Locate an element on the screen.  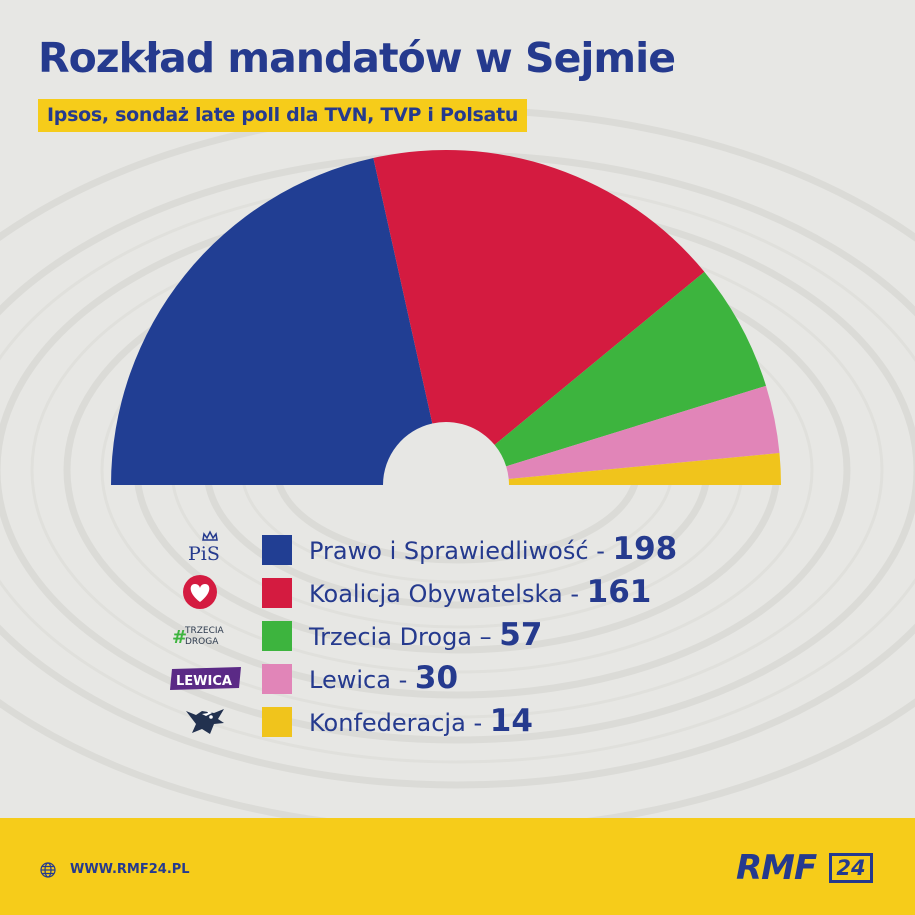
trzecia-droga-logo: # TRZECIA DROGA is located at coordinates (206, 635).